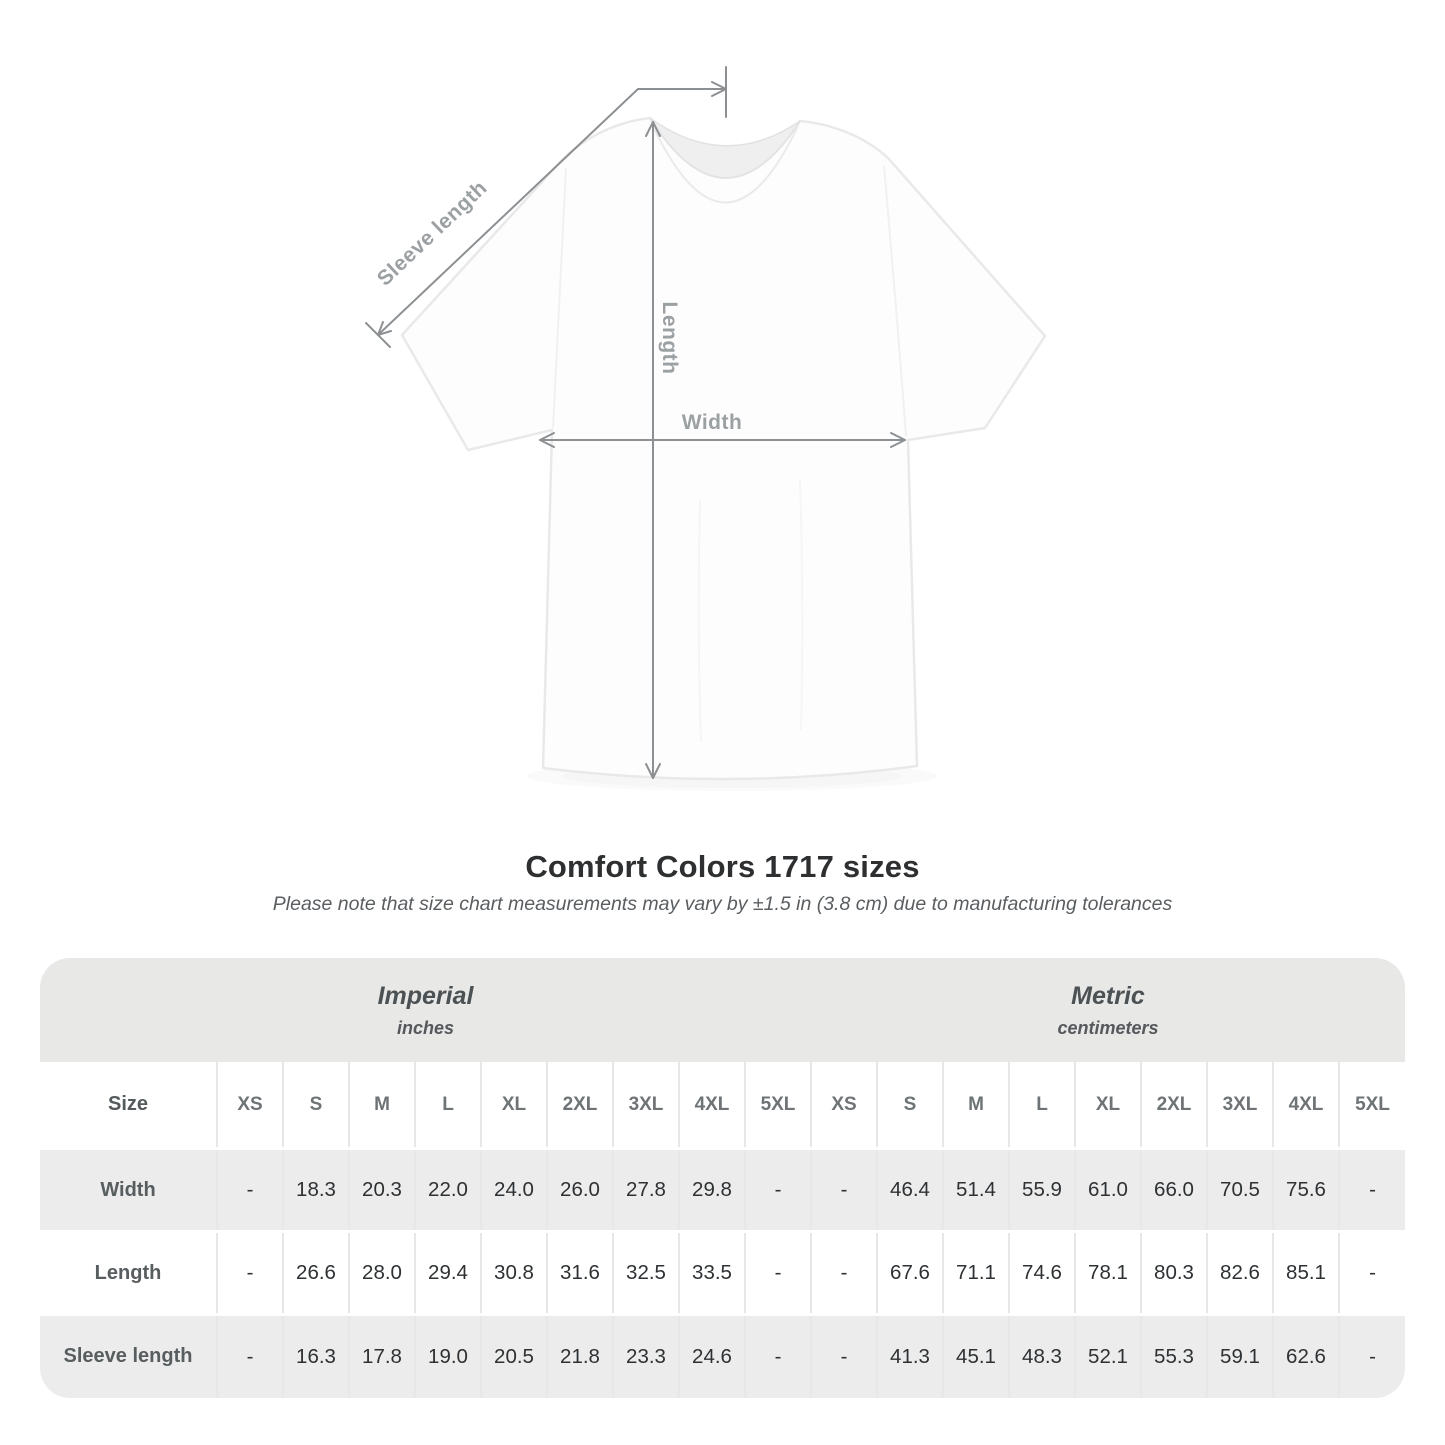  I want to click on page-title: Comfort Colors 1717 sizes, so click(722, 866).